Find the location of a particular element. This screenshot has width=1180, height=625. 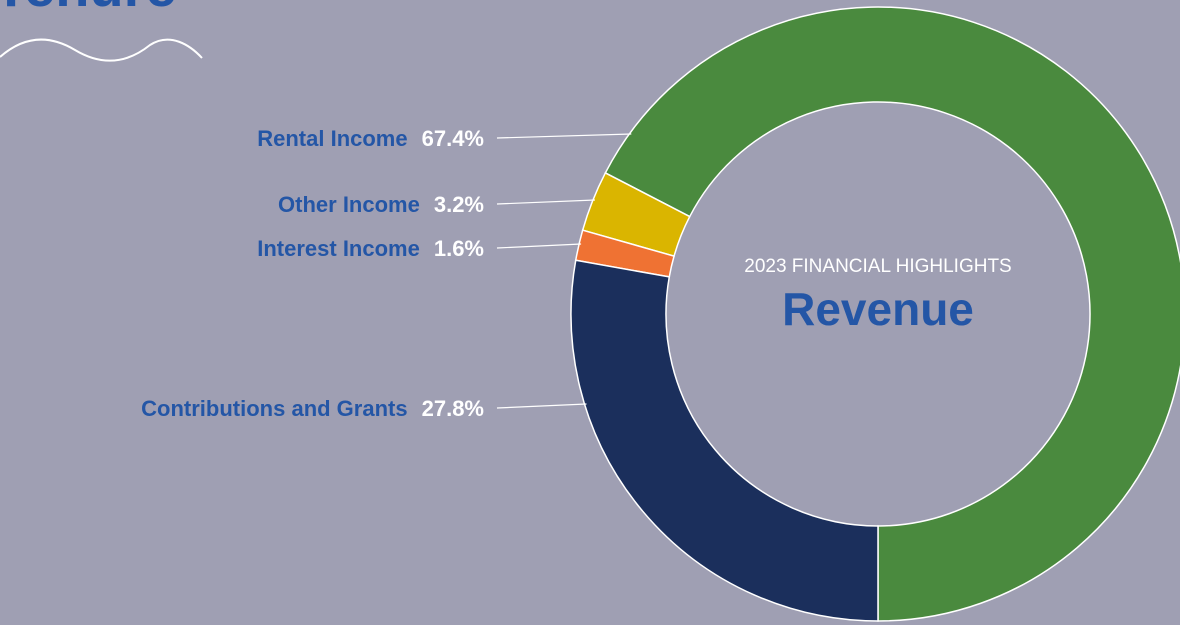

slice-label: Interest Income 1.6% is located at coordinates (370, 248).